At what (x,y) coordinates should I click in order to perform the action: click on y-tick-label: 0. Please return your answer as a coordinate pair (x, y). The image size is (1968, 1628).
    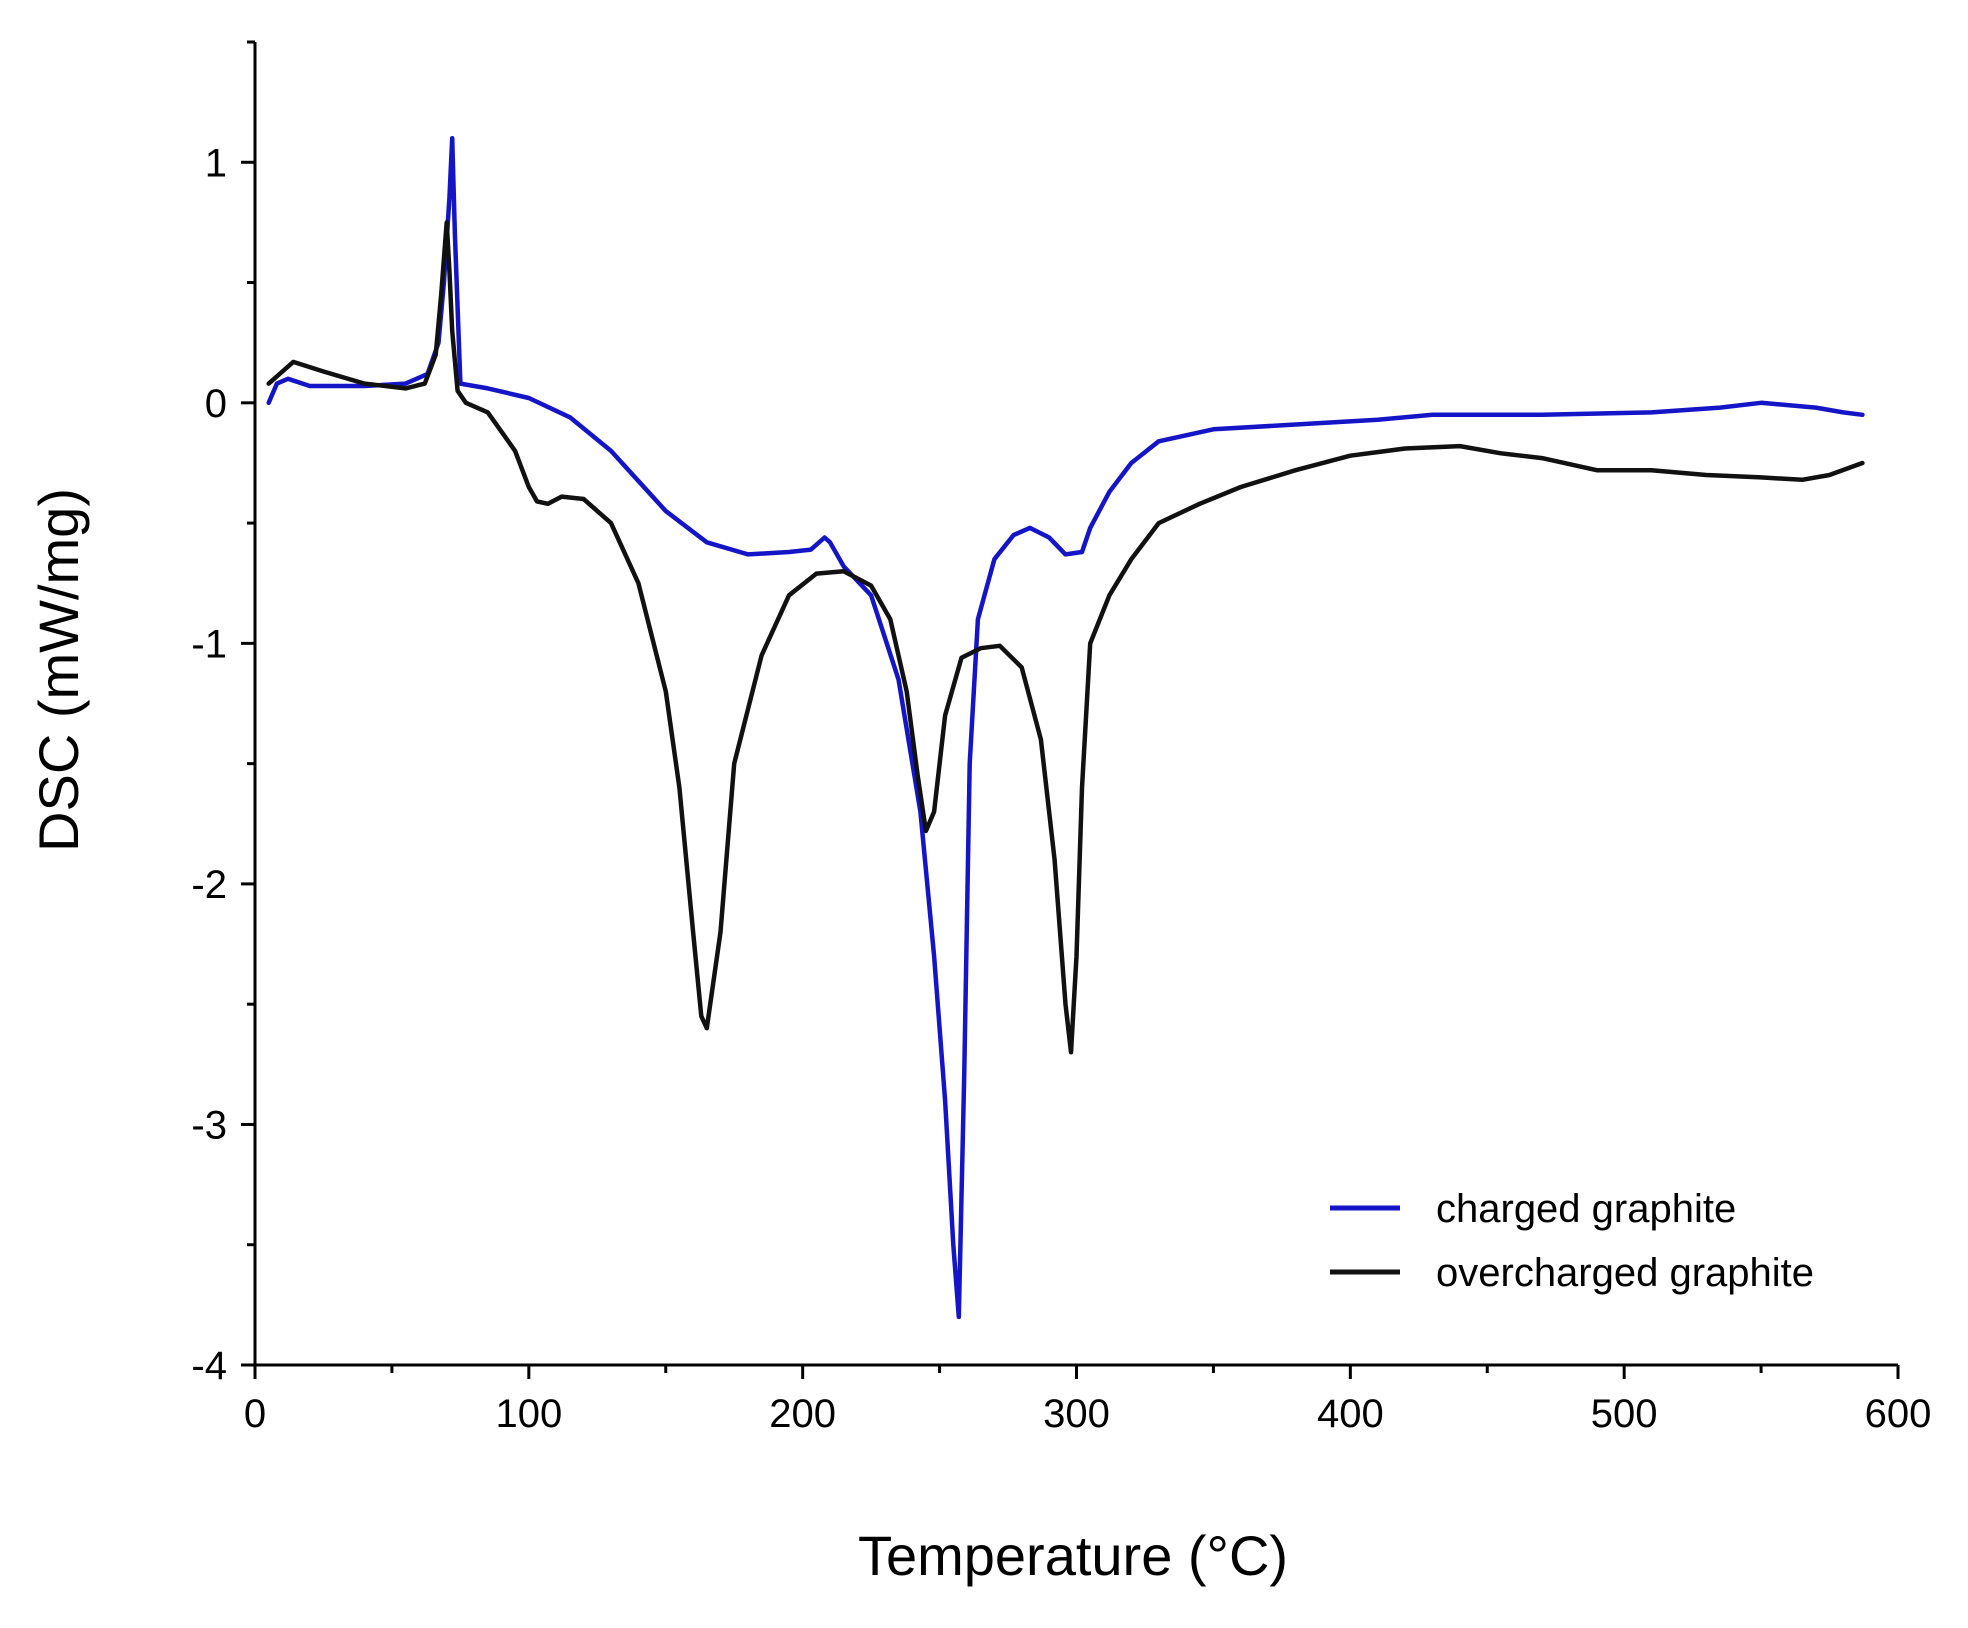
    Looking at the image, I should click on (216, 404).